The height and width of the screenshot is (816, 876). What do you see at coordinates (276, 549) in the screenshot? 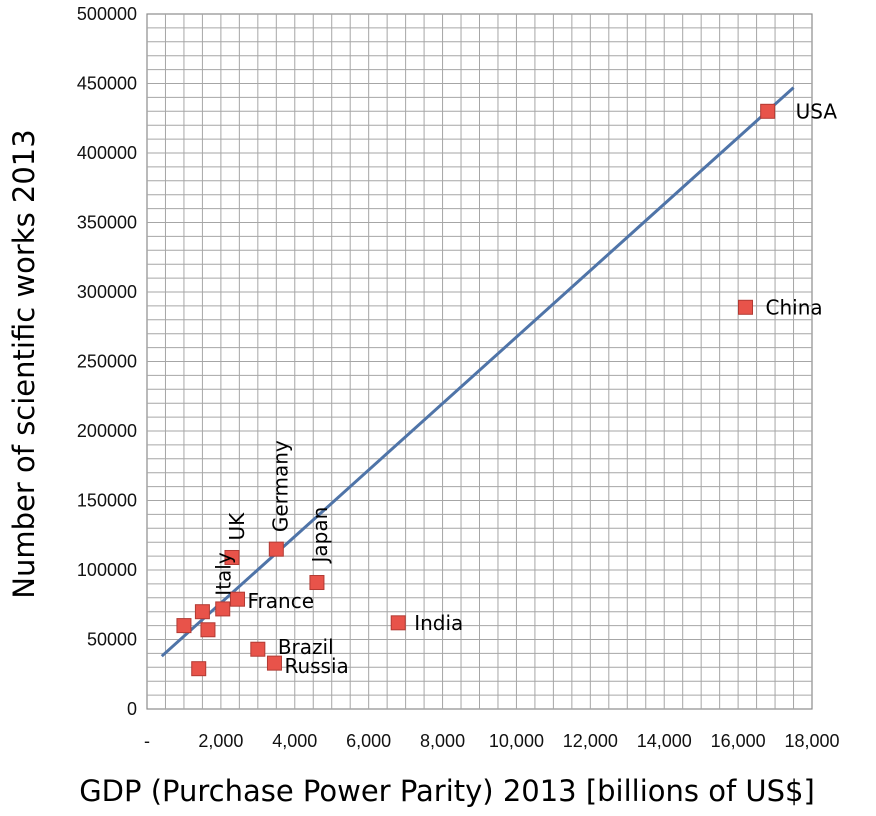
I see `data-point-germany` at bounding box center [276, 549].